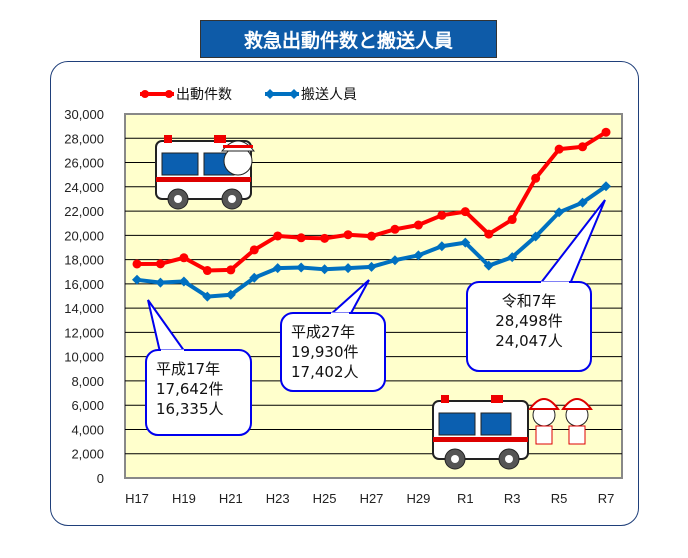  What do you see at coordinates (348, 39) in the screenshot?
I see `chart-title: 救急出動件数と搬送人員` at bounding box center [348, 39].